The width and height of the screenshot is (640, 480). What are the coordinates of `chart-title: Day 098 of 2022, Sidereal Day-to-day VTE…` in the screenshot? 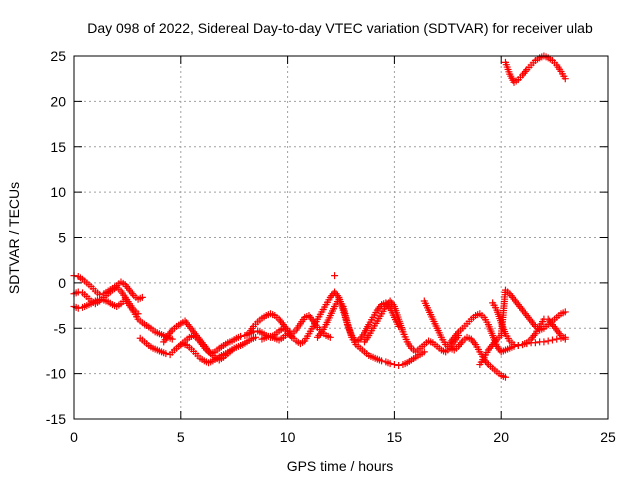 It's located at (340, 28).